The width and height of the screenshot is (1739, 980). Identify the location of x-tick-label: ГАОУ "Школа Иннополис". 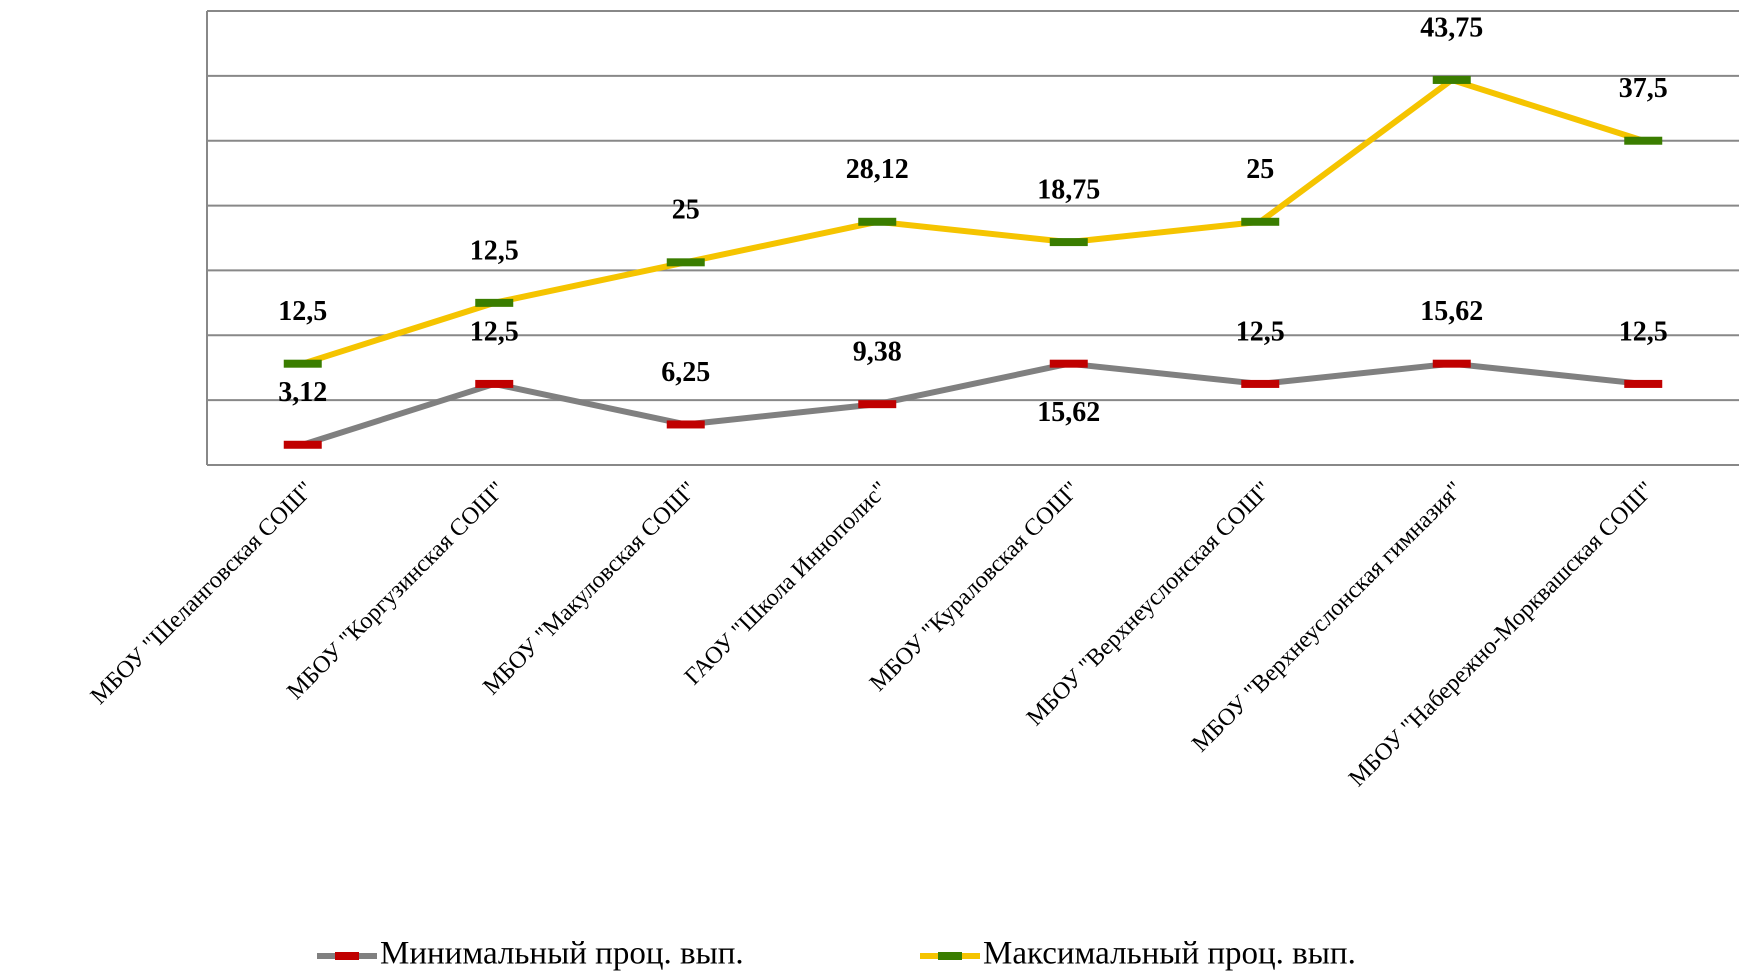
(787, 584).